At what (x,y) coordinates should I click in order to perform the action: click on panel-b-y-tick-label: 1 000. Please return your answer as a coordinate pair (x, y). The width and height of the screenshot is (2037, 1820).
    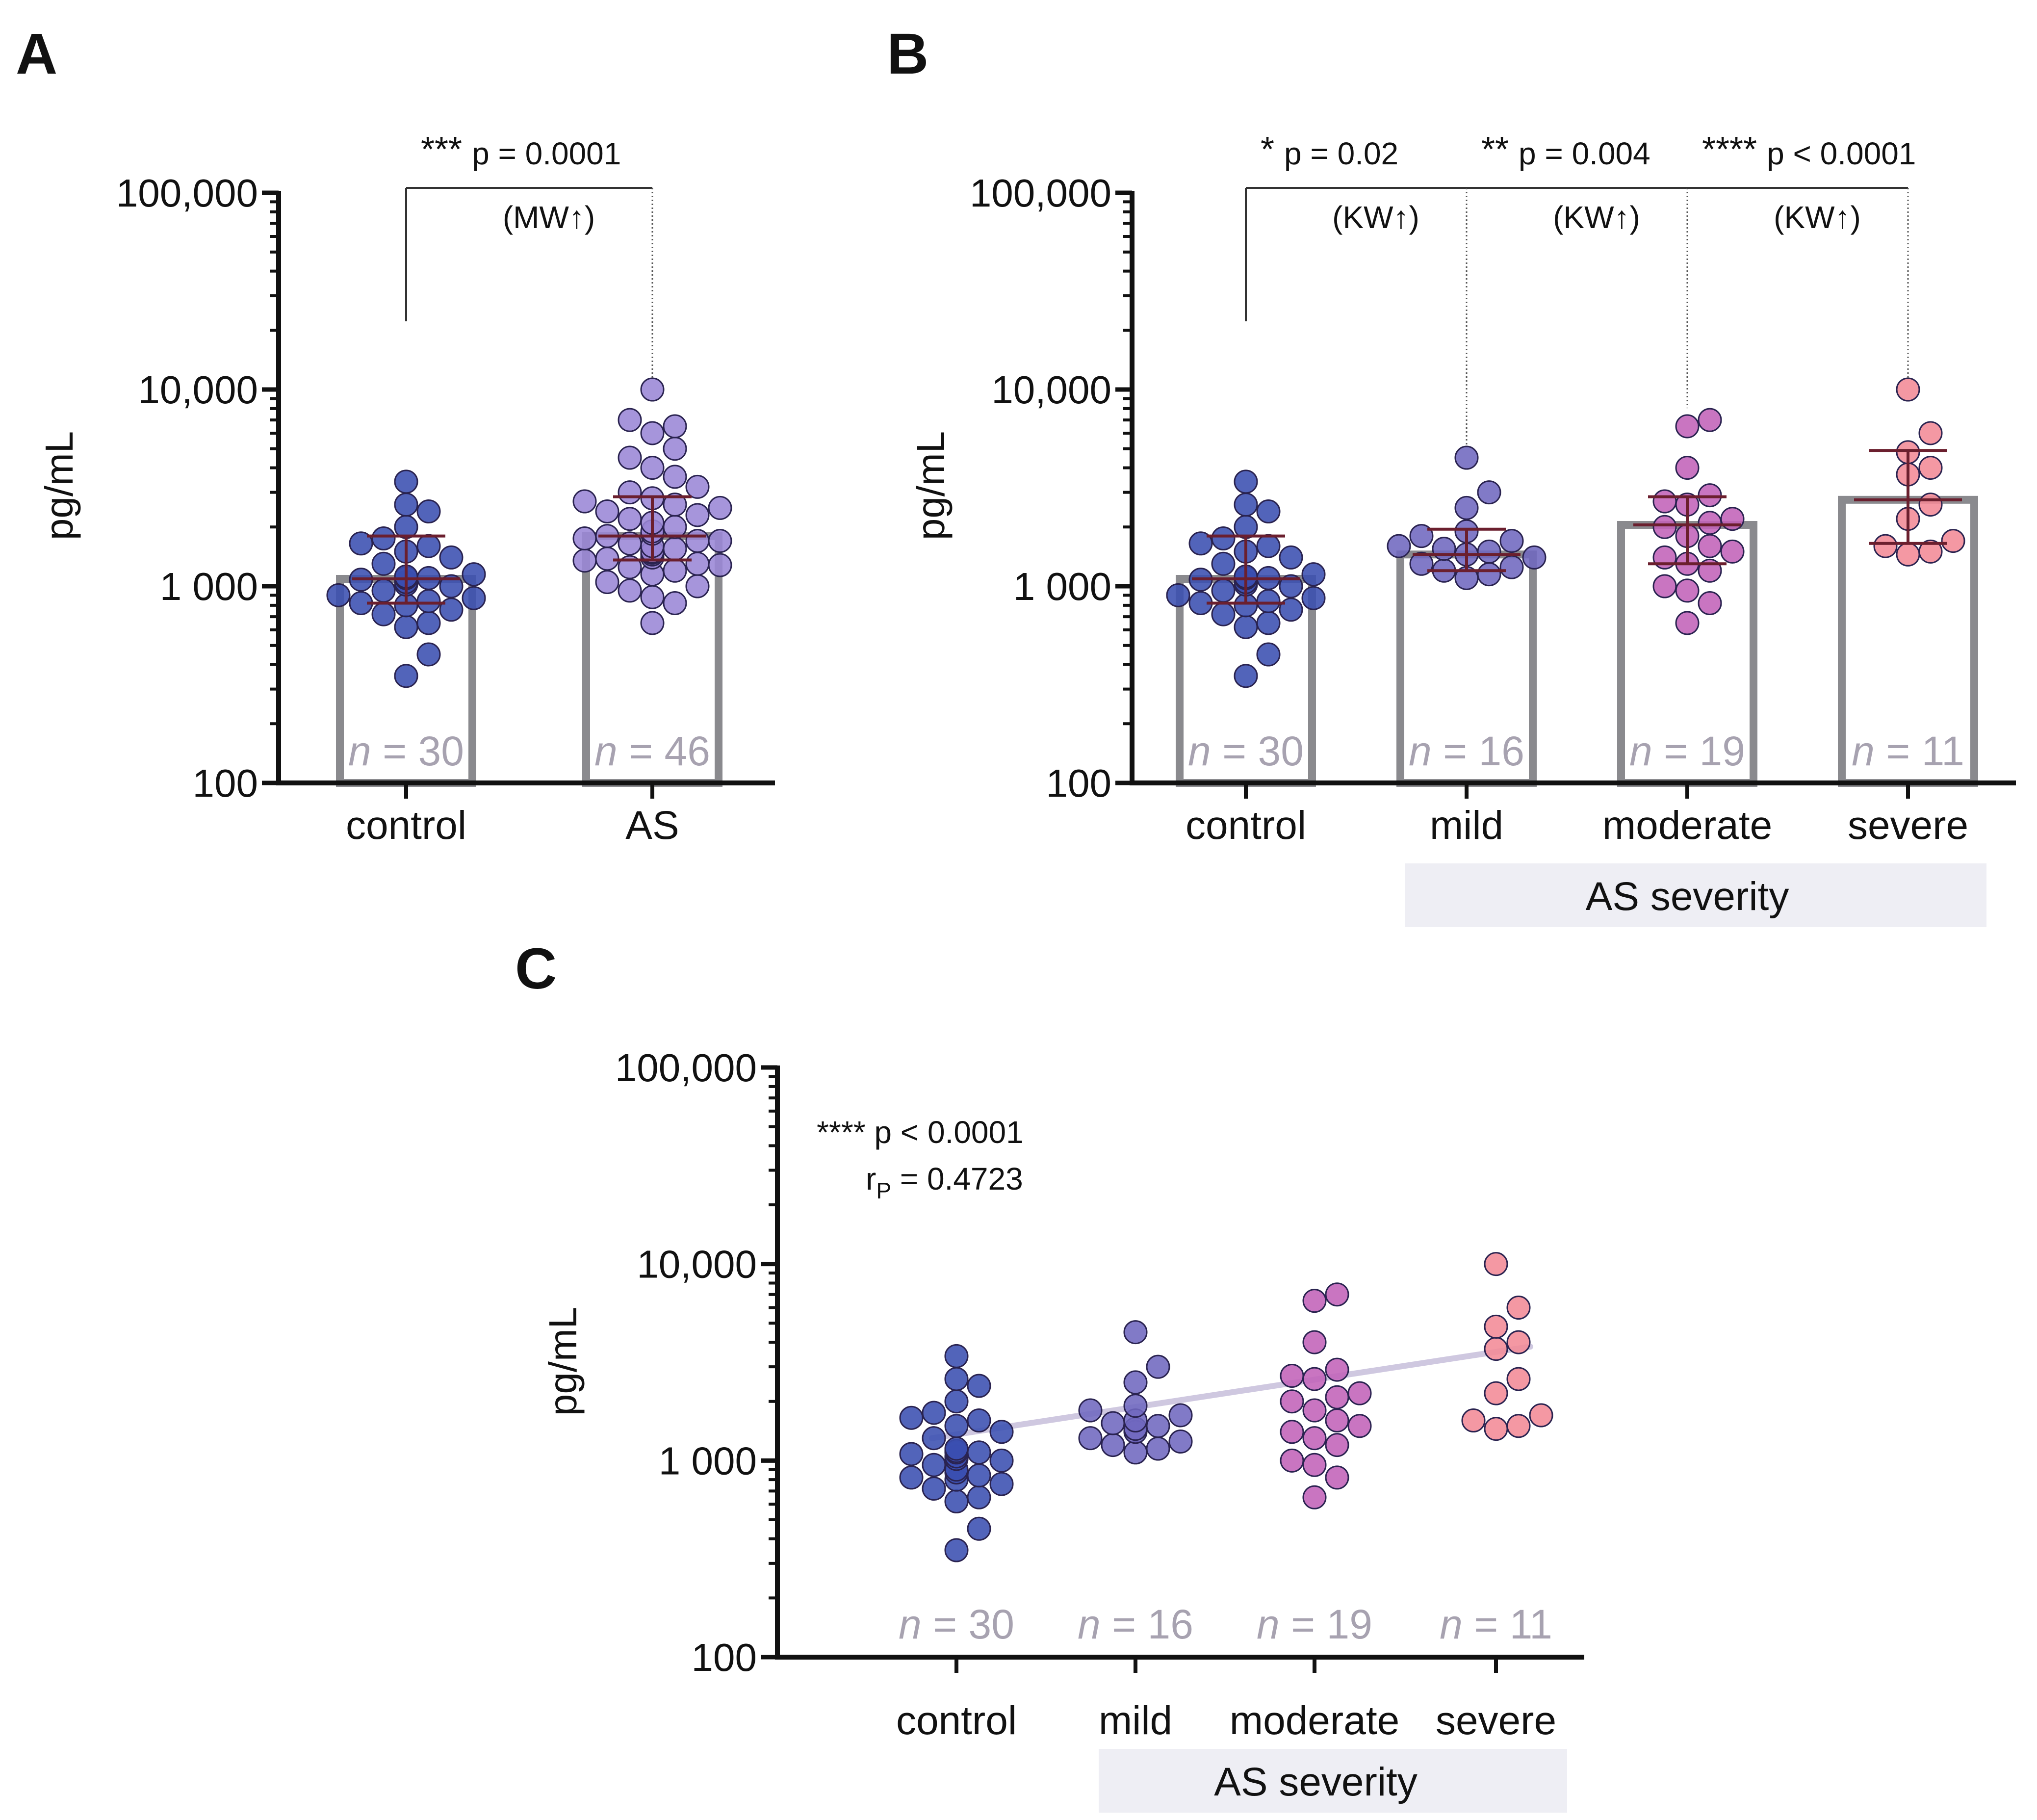
    Looking at the image, I should click on (1062, 586).